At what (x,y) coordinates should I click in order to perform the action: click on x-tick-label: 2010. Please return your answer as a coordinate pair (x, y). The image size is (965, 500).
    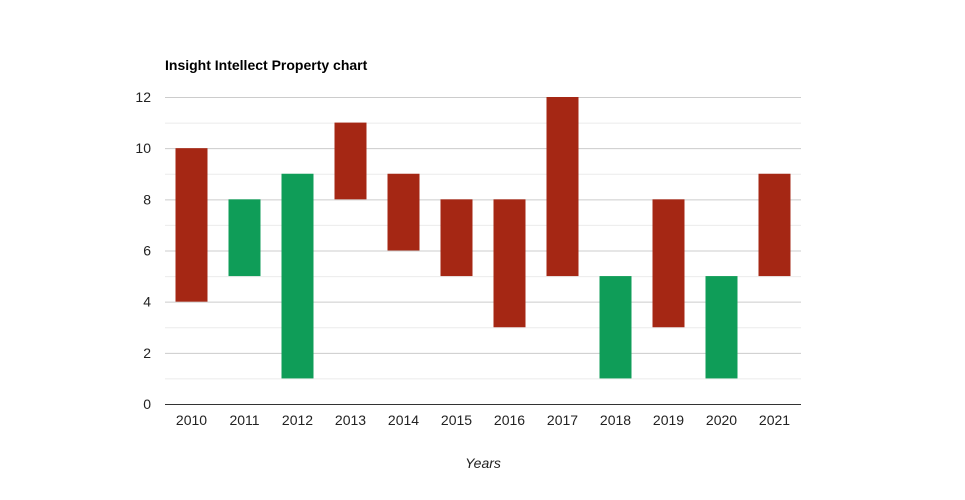
    Looking at the image, I should click on (191, 420).